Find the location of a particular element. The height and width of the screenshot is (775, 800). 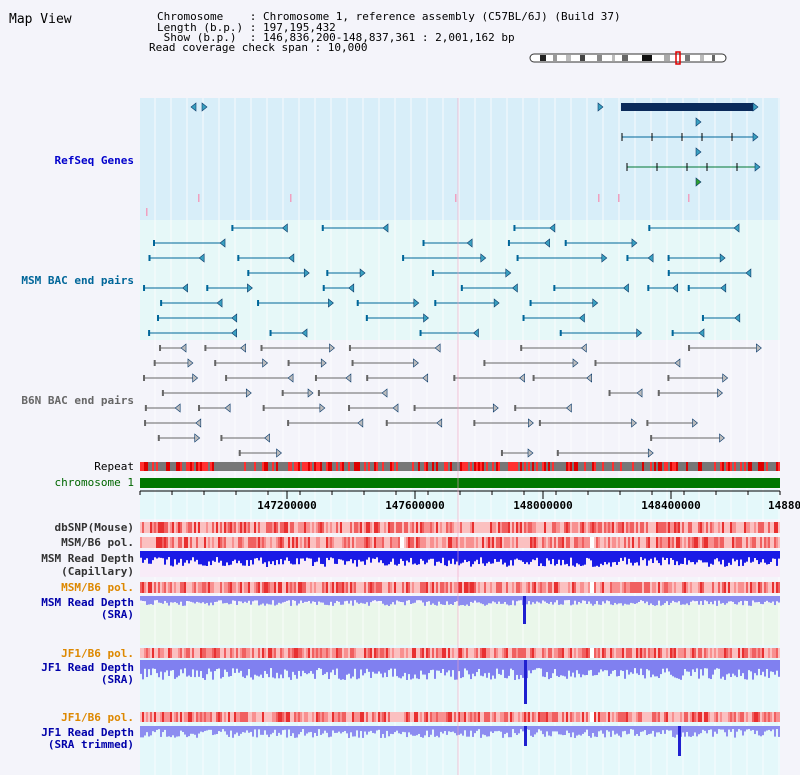

msm-bac-label: MSM BAC end pairs is located at coordinates (77, 280).